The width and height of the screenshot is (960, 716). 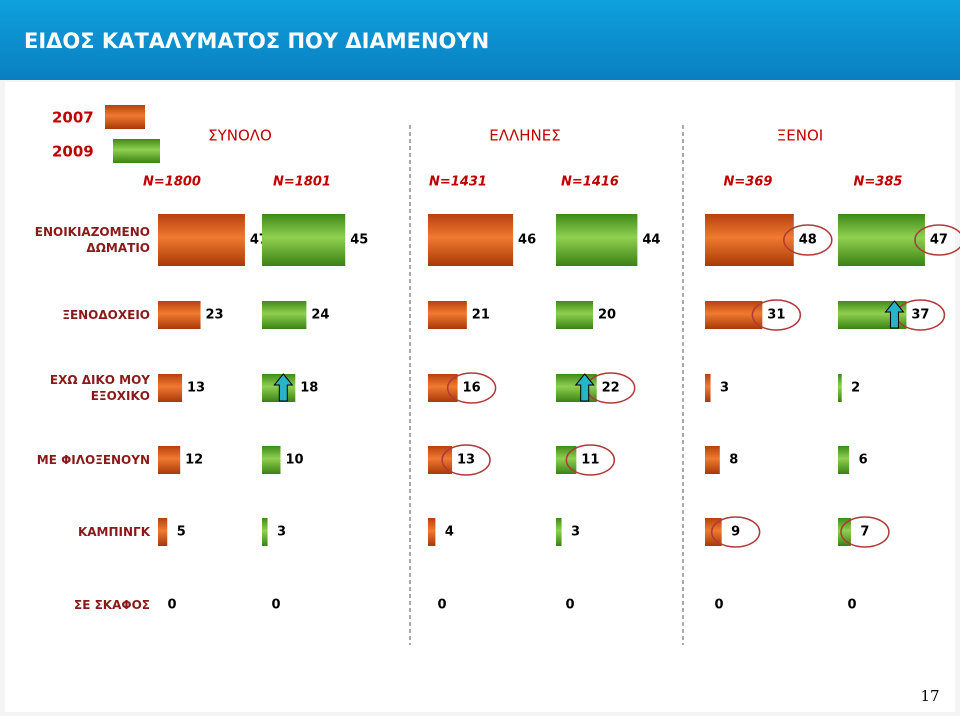 I want to click on value-label: 6, so click(x=863, y=460).